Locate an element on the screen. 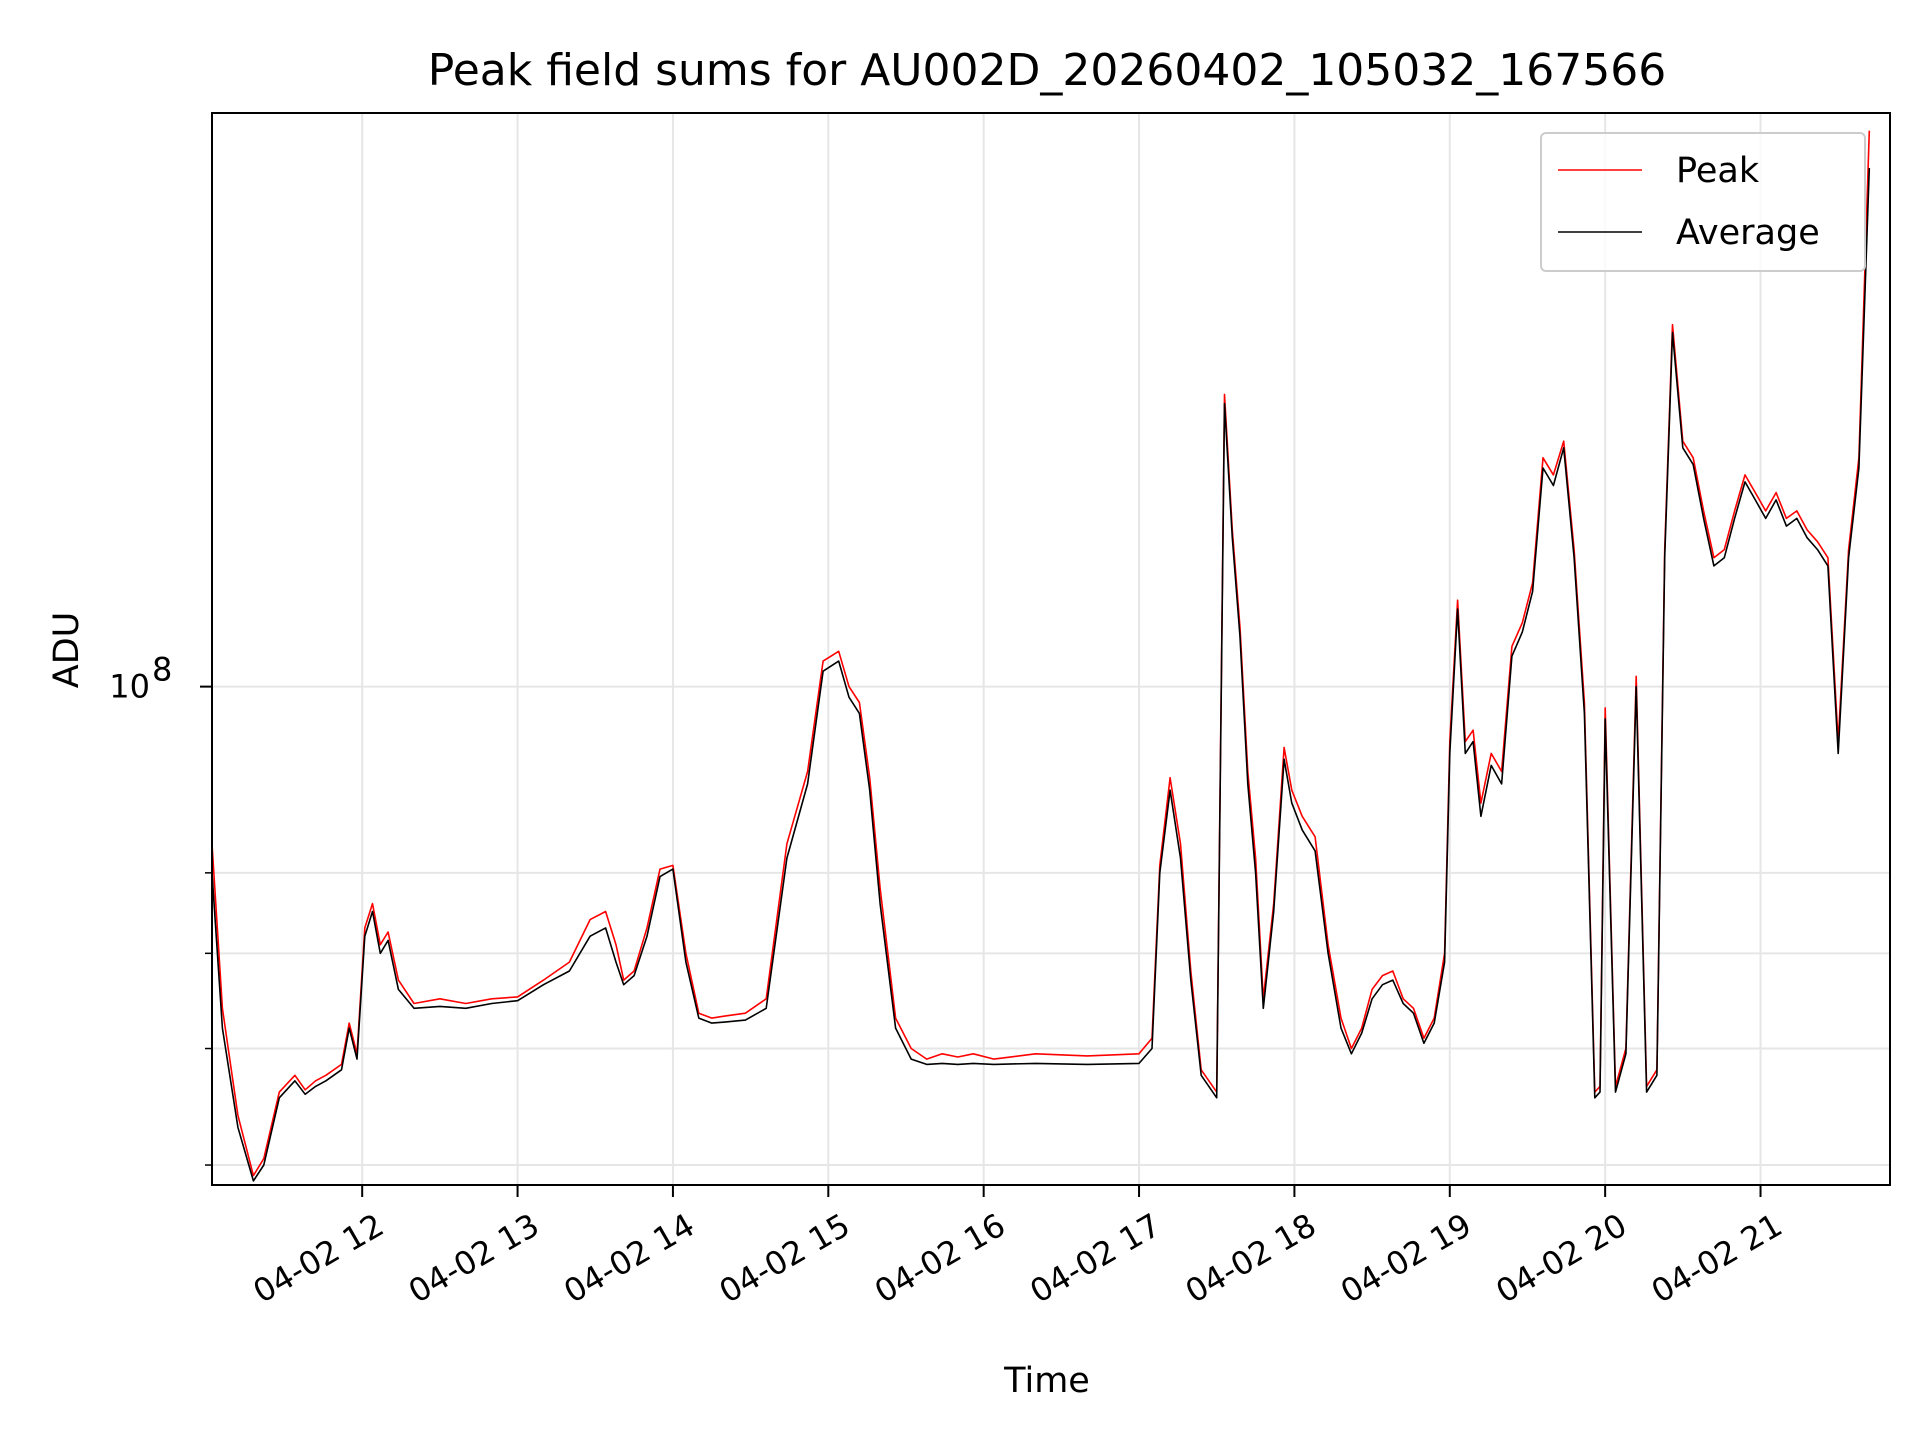 This screenshot has width=1920, height=1440. x-tick-label: 04-02 16 is located at coordinates (940, 1258).